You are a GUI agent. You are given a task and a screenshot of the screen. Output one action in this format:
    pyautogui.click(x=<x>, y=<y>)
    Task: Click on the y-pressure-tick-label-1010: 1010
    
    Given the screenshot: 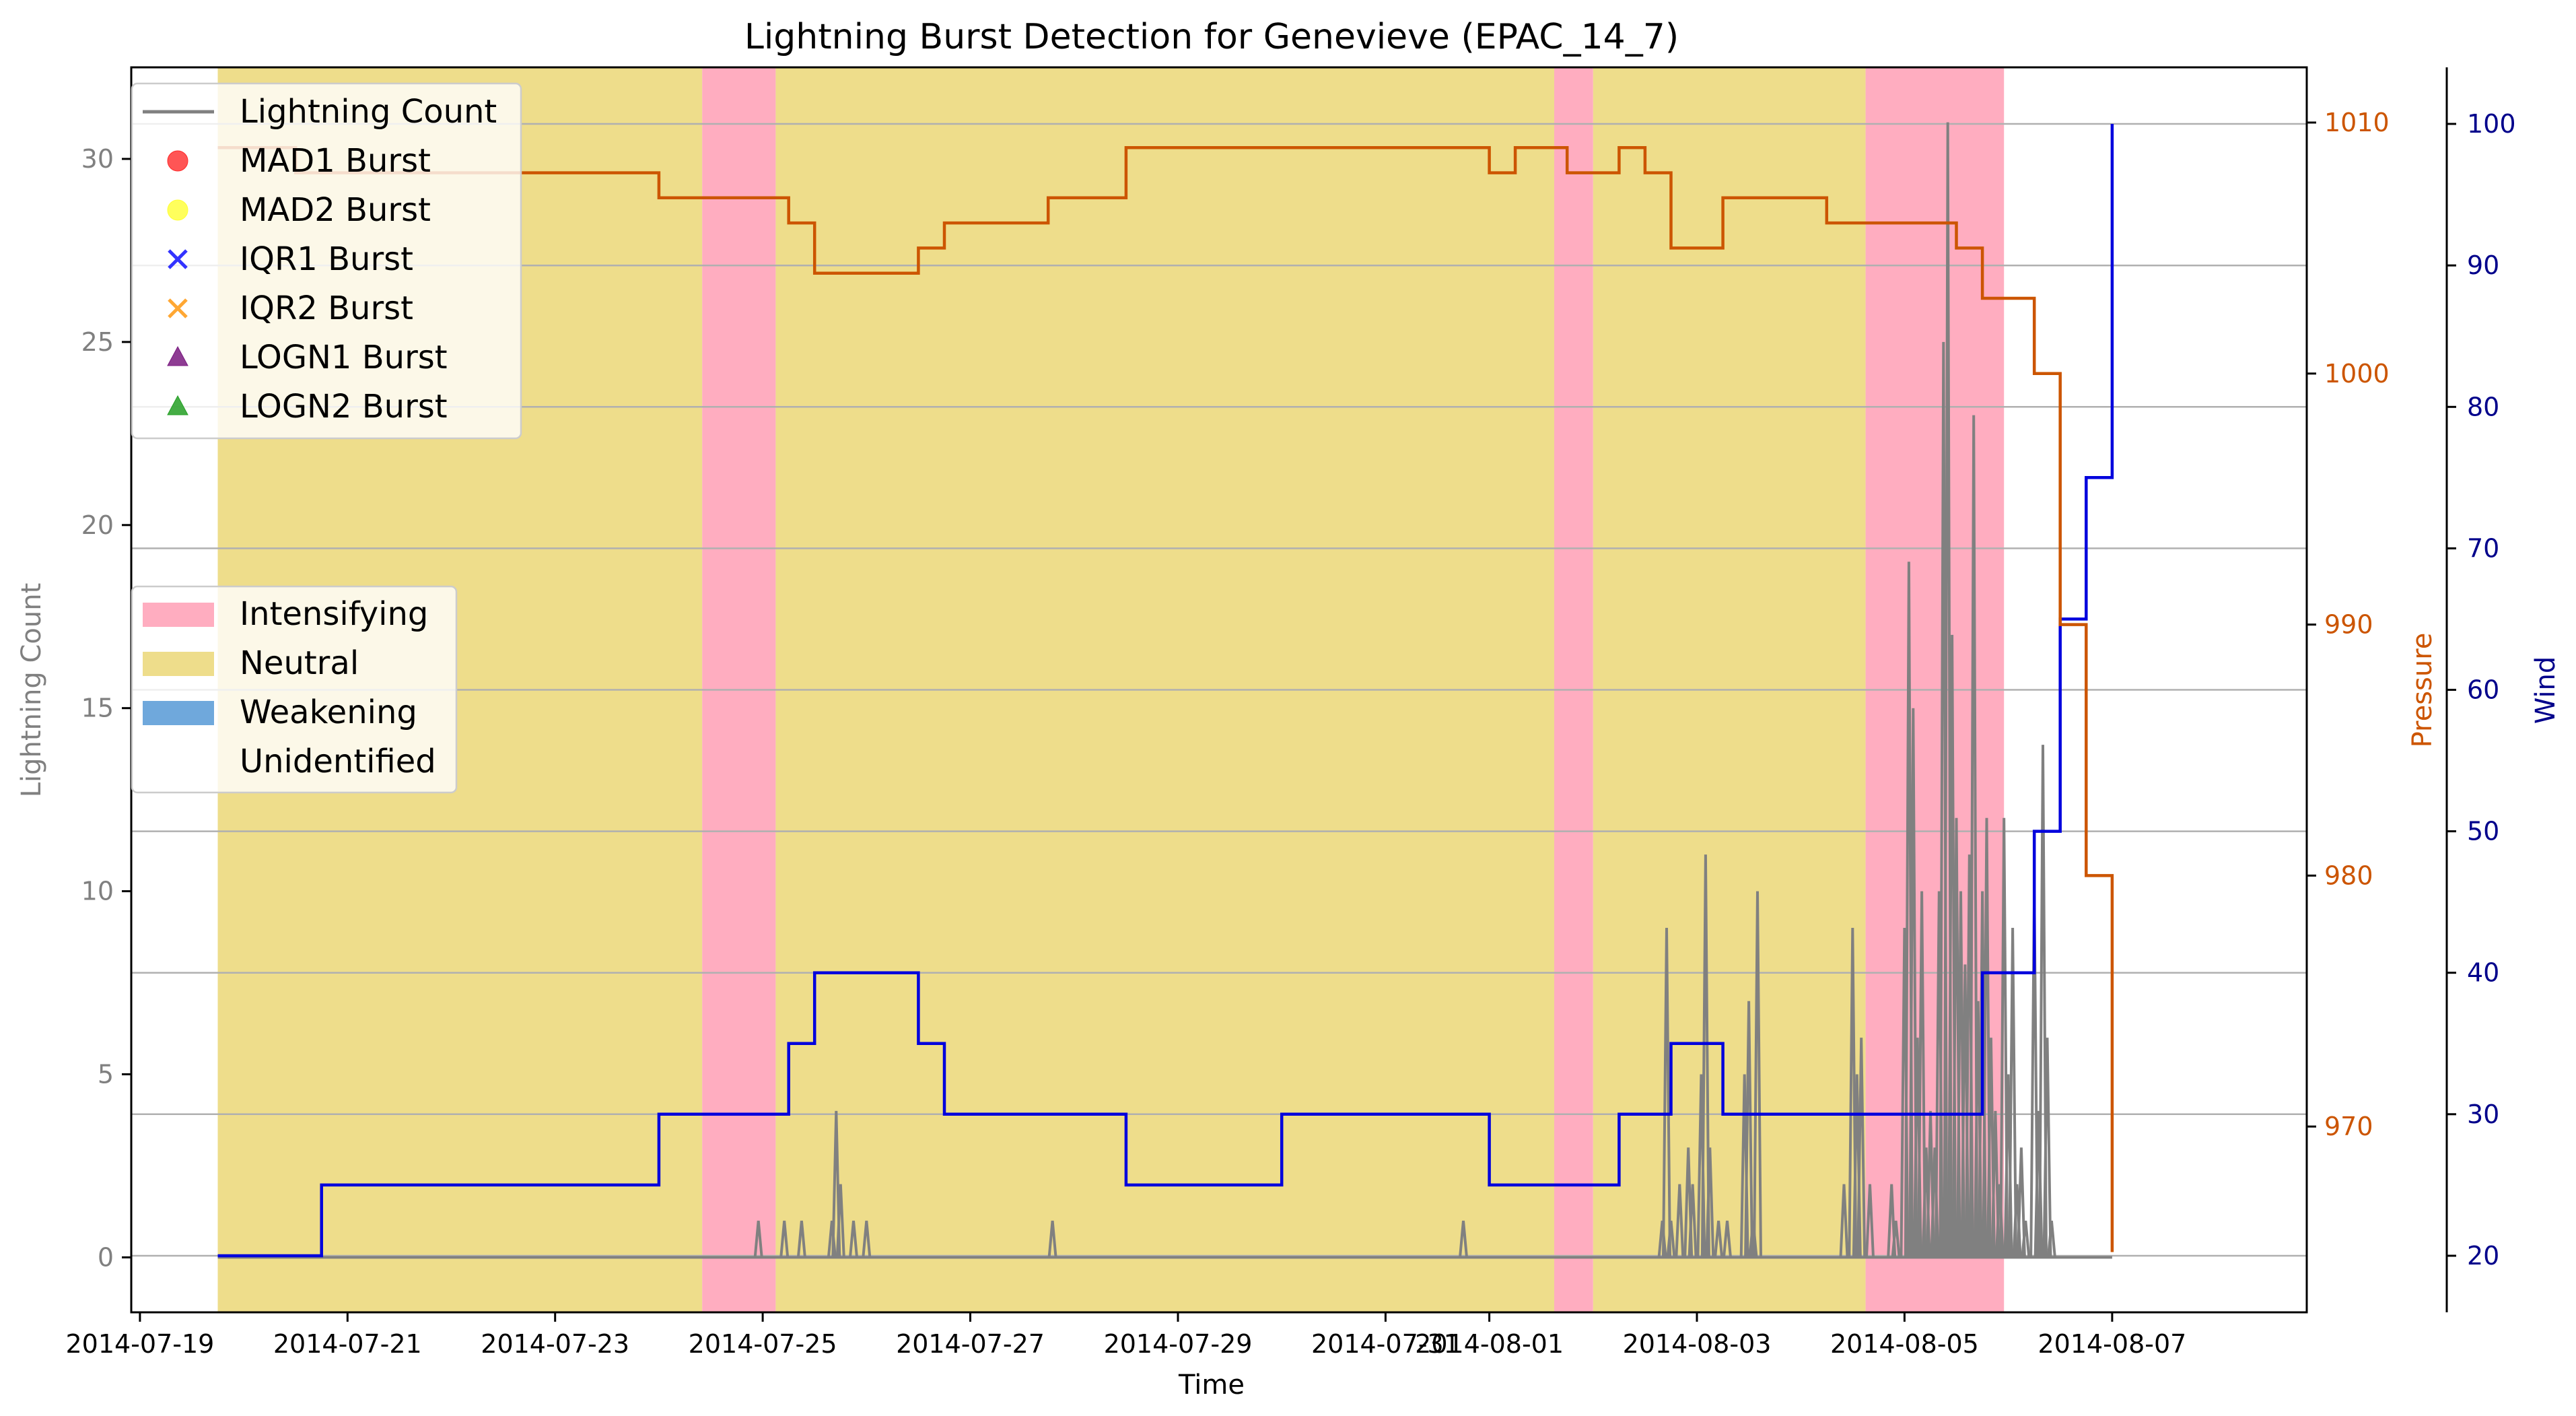 What is the action you would take?
    pyautogui.click(x=2357, y=122)
    